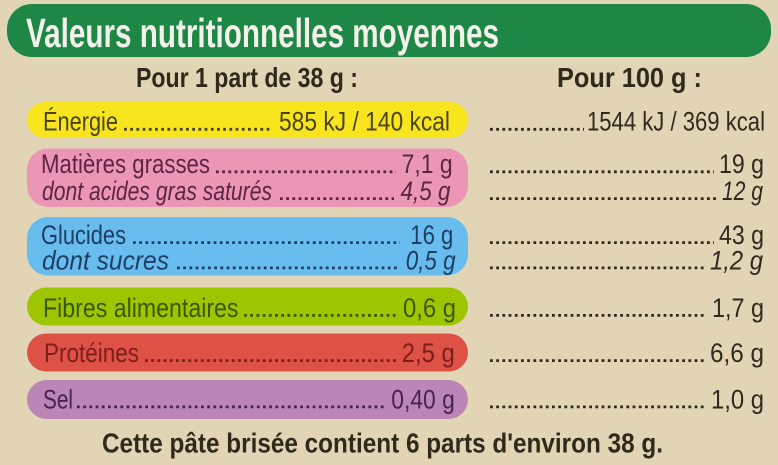  I want to click on svg-text: 43 g, so click(741, 235).